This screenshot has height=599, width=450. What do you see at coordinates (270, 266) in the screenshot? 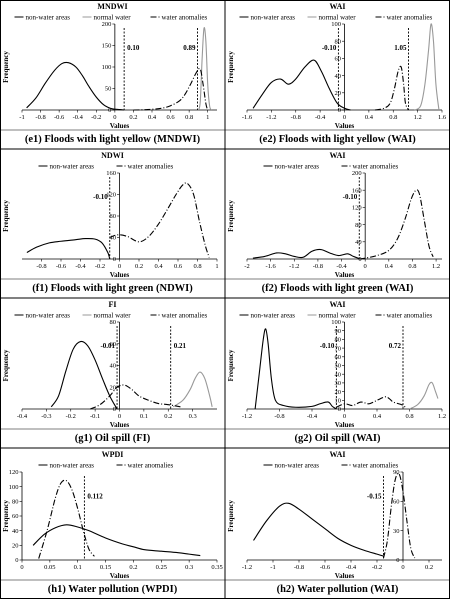
I see `x-tick-label: -1.6` at bounding box center [270, 266].